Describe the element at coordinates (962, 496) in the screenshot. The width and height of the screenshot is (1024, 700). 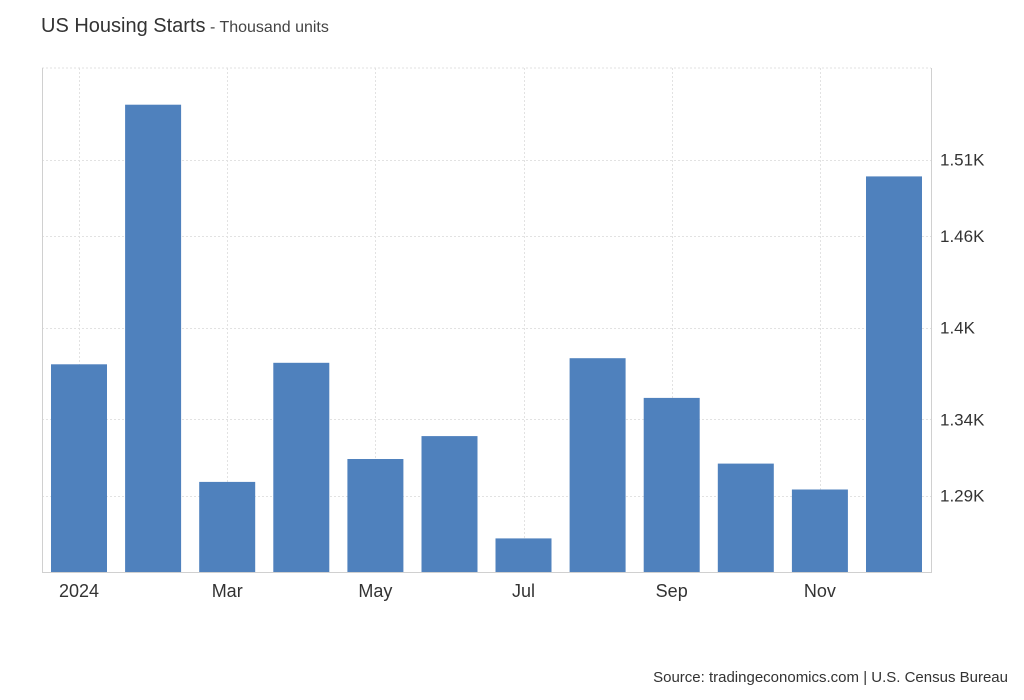
I see `y-tick-label-0: 1.29K` at that location.